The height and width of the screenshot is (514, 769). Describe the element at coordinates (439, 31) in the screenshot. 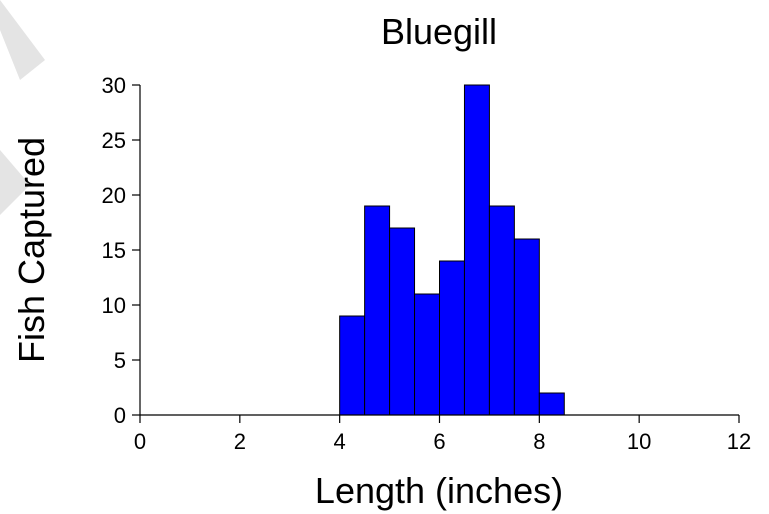

I see `chart-title: Bluegill` at that location.